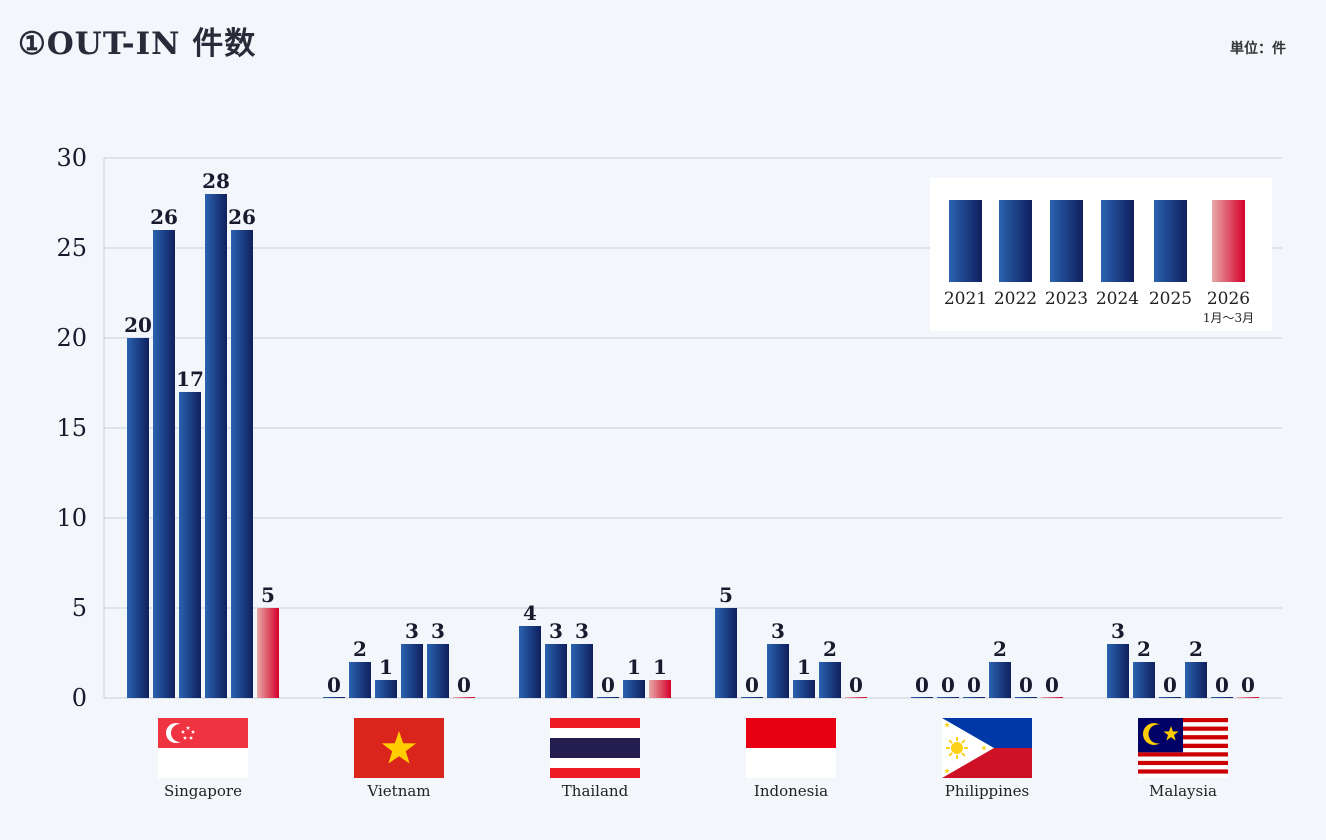 This screenshot has width=1326, height=840. Describe the element at coordinates (79, 698) in the screenshot. I see `y-tick-label: 0` at that location.